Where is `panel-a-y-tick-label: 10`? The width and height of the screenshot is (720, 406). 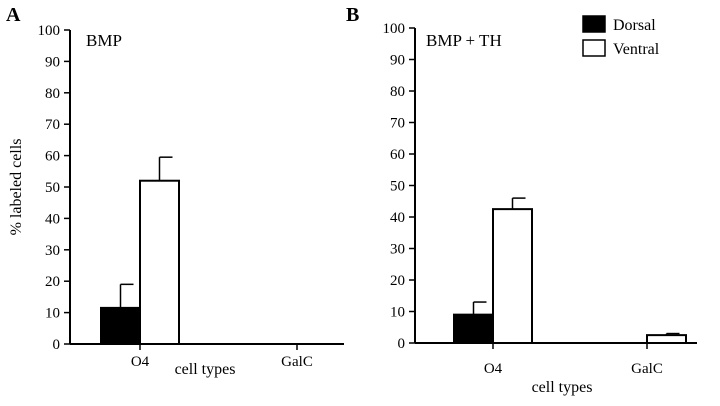
panel-a-y-tick-label: 10 is located at coordinates (52, 314).